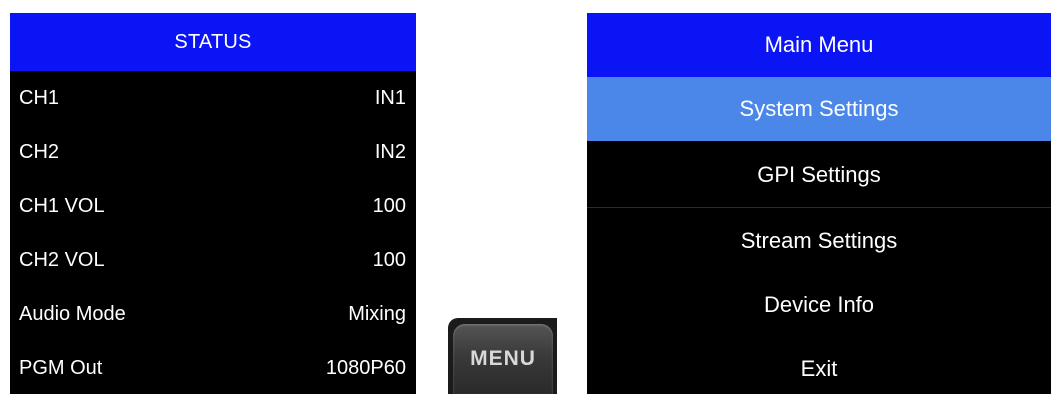  What do you see at coordinates (72, 313) in the screenshot?
I see `status-label: Audio Mode` at bounding box center [72, 313].